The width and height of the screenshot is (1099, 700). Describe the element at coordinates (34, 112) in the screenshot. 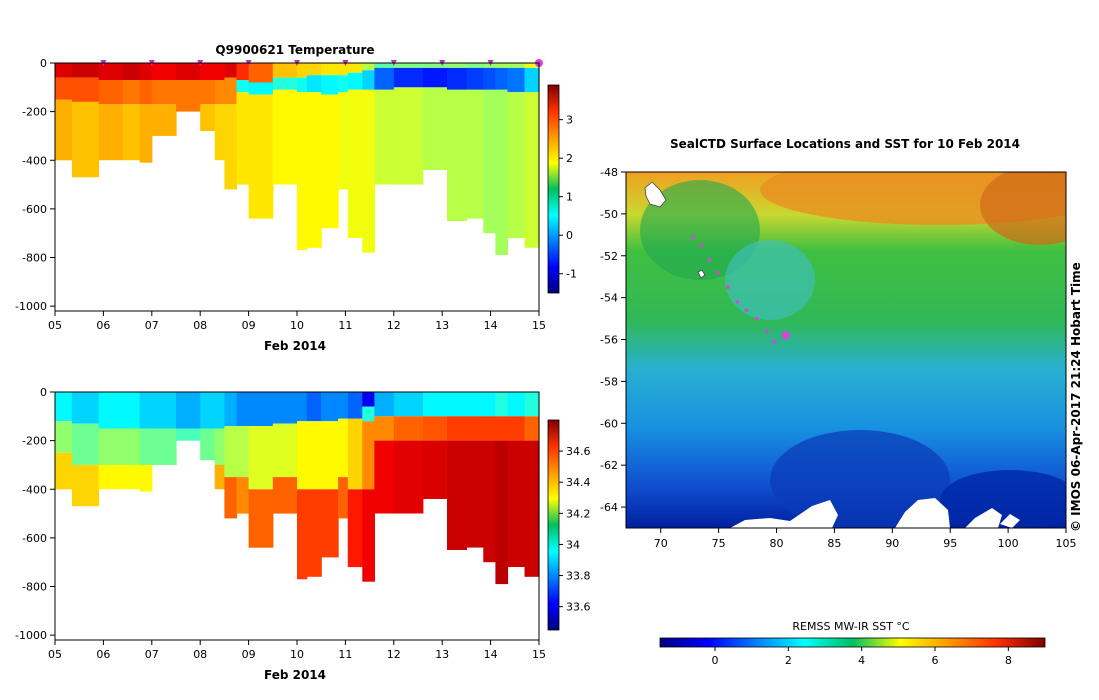

I see `temp-ytick-label-1: -200` at that location.